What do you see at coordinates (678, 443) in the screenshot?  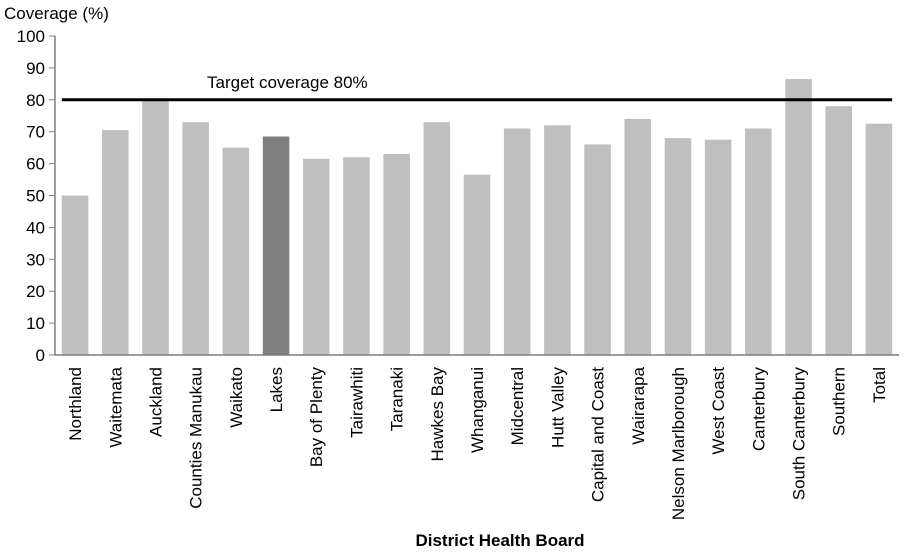 I see `x-tick-label: Nelson Marlborough` at bounding box center [678, 443].